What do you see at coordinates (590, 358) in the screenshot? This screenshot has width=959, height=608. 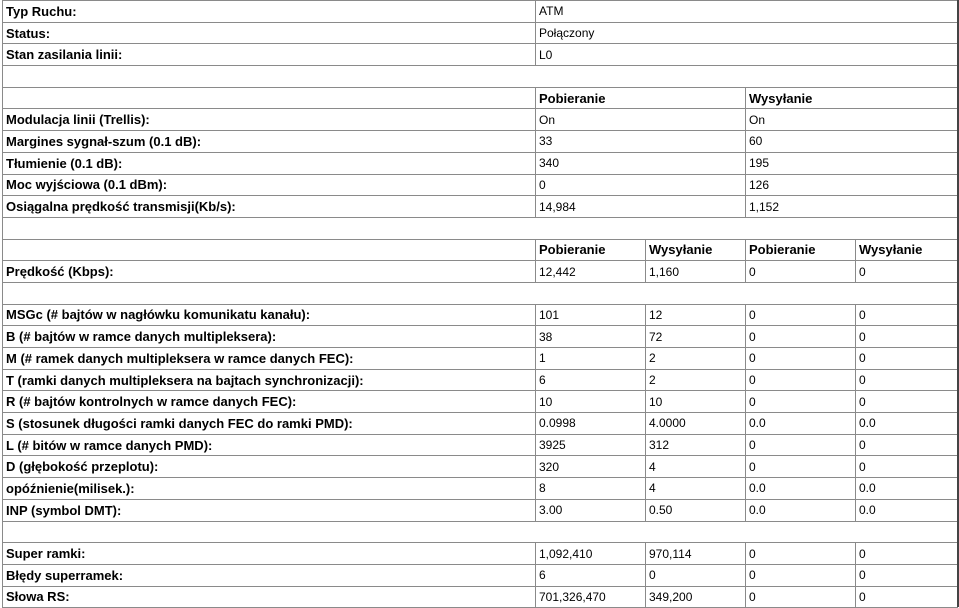 I see `row-value: 1` at bounding box center [590, 358].